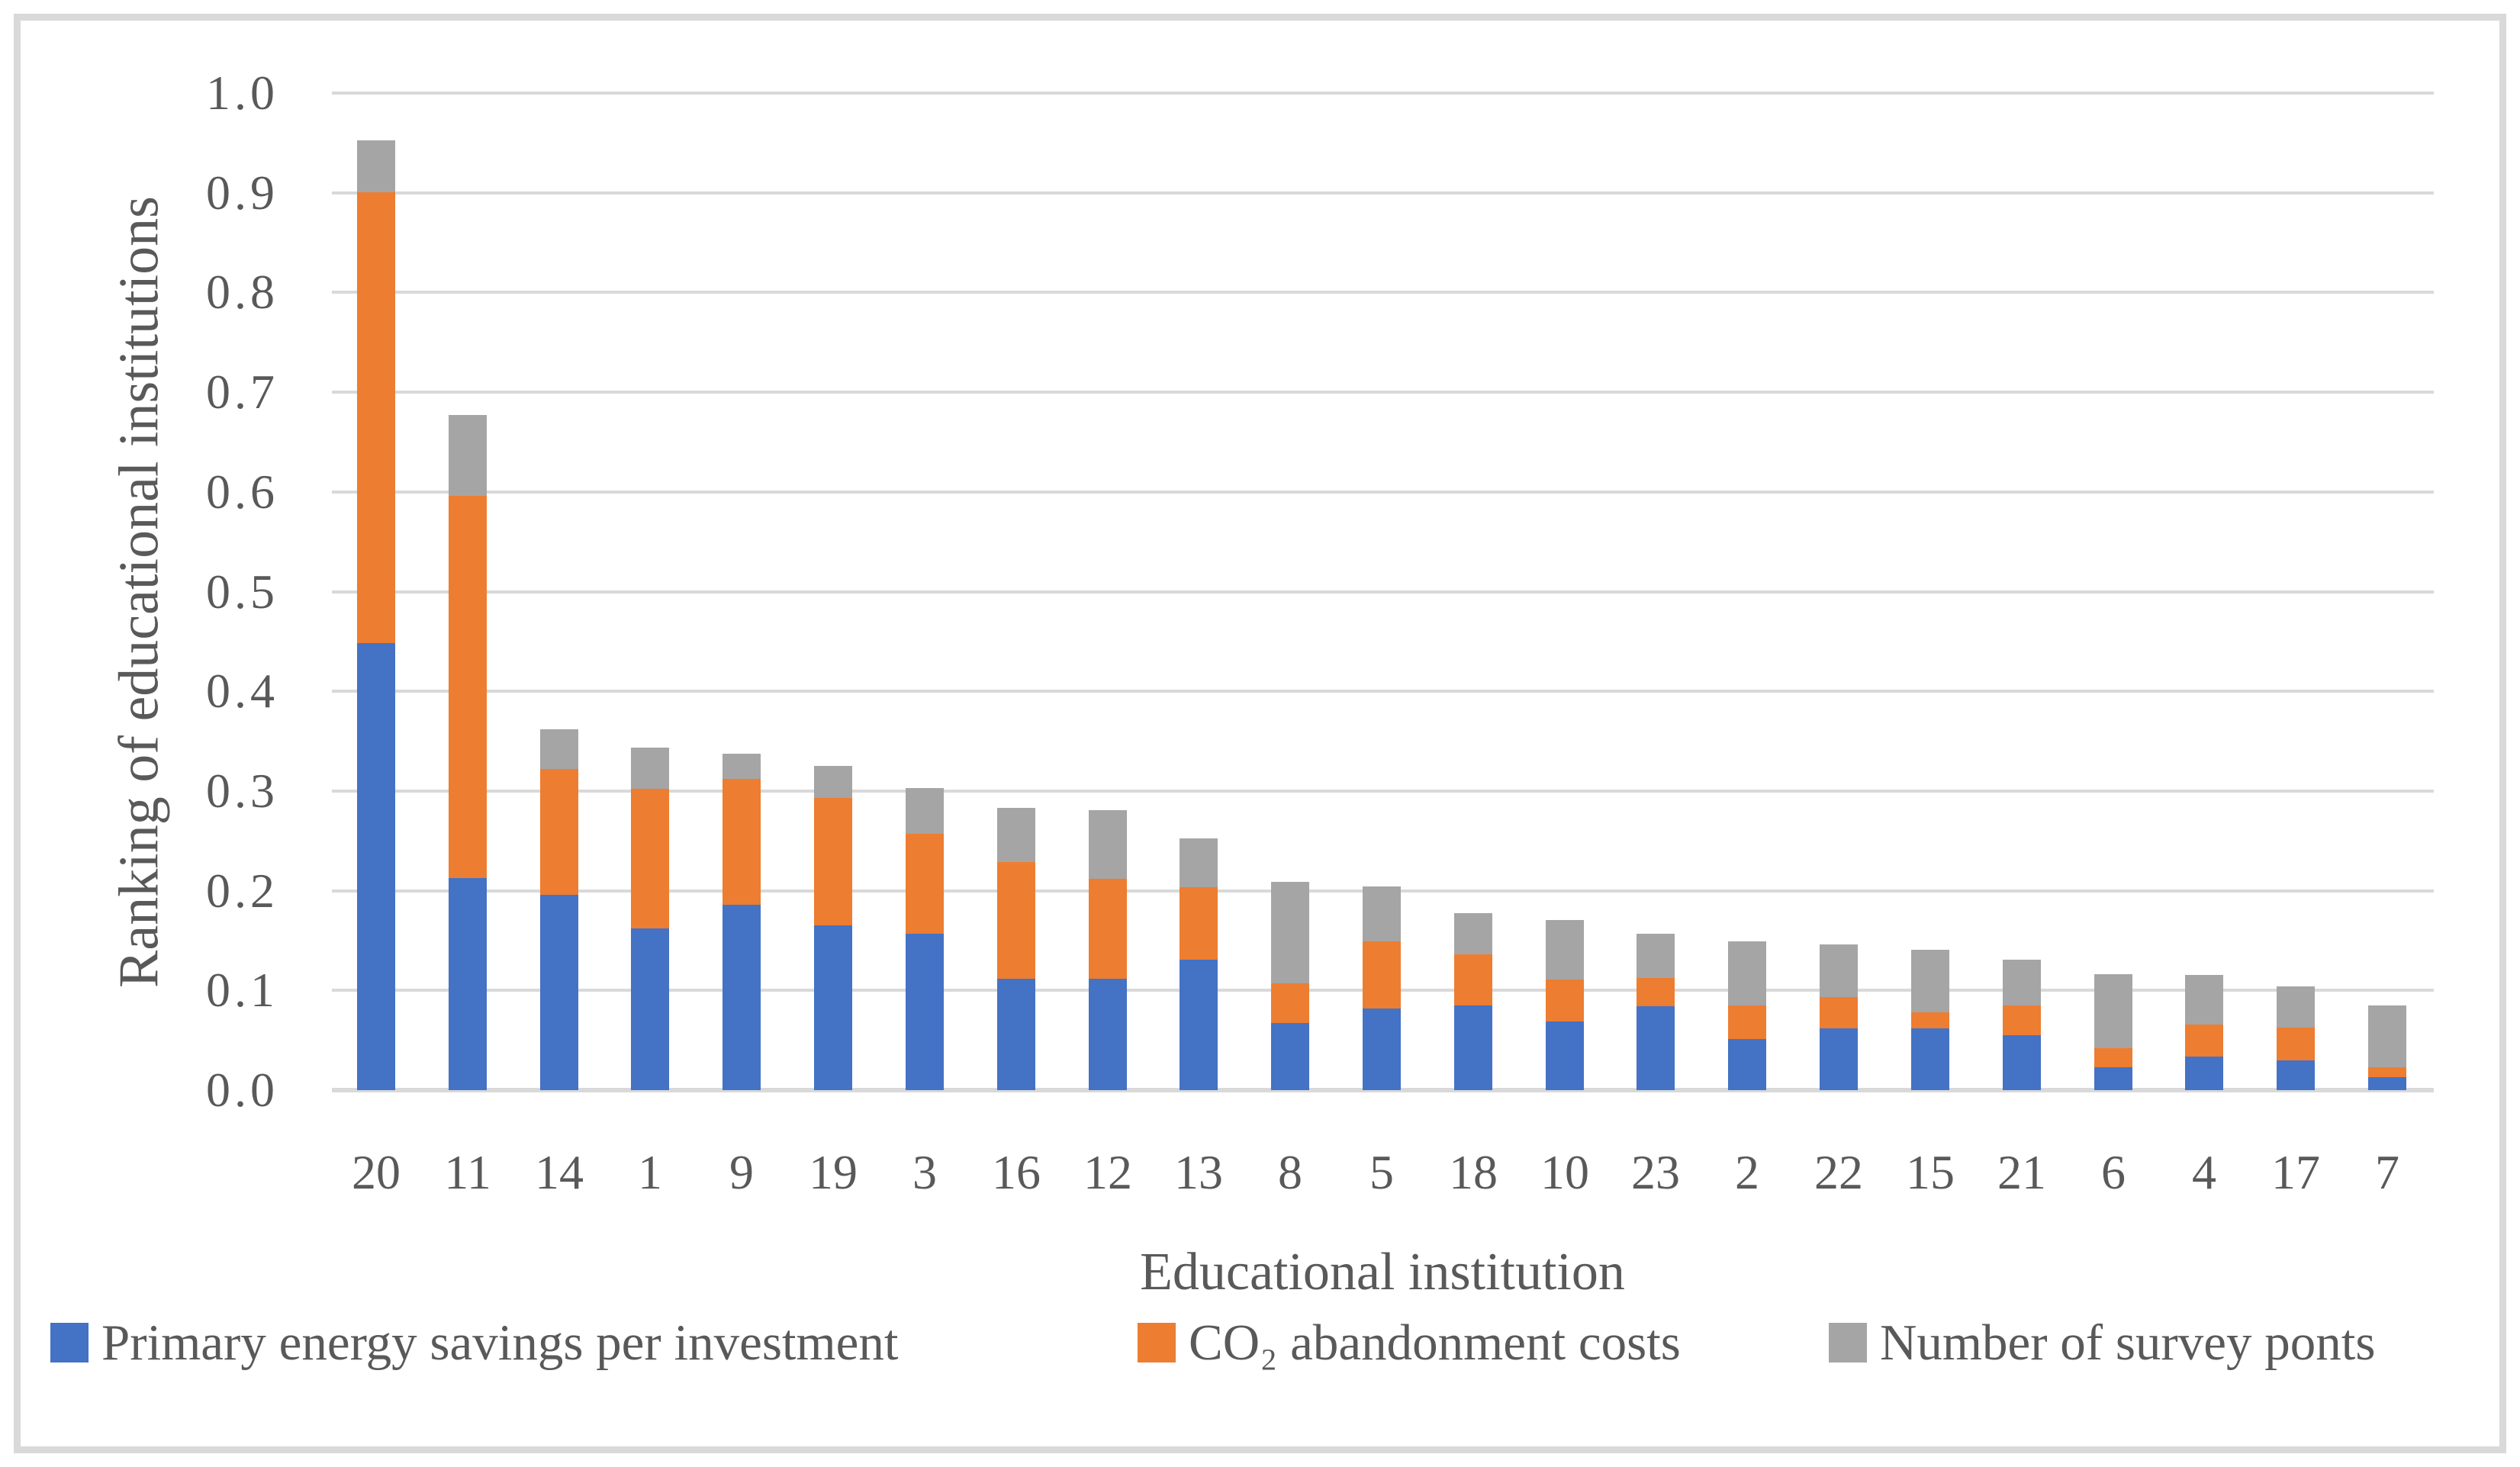  I want to click on legend-item-survey-points: Number of survey ponts, so click(2102, 1343).